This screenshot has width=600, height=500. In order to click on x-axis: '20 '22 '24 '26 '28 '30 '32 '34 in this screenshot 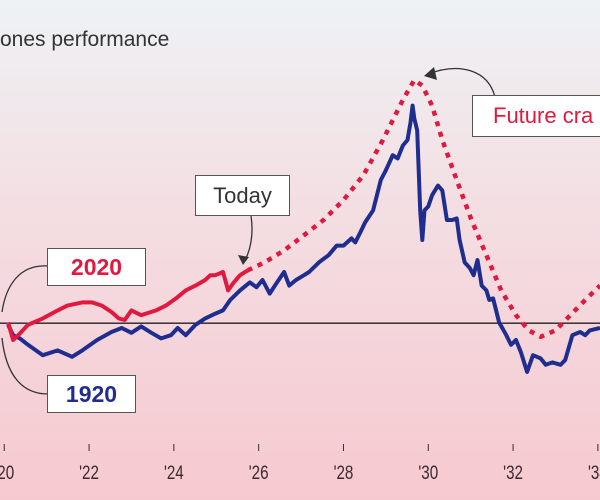, I will do `click(300, 463)`.